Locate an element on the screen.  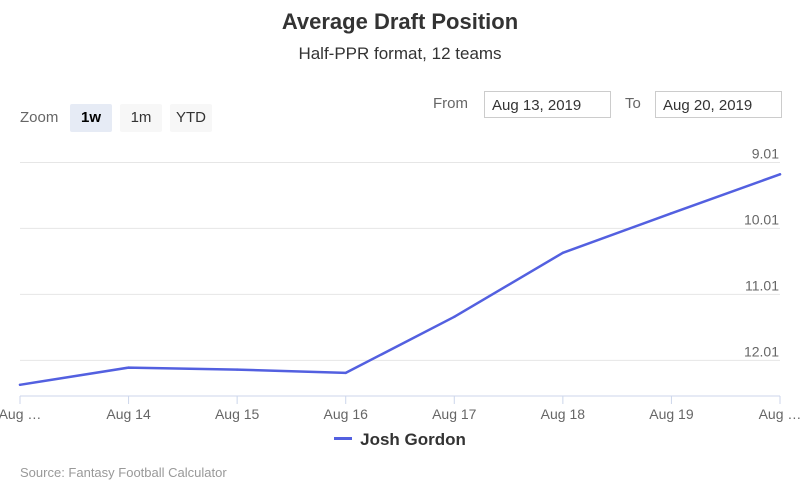
x-tick-label: Aug 17 is located at coordinates (454, 414).